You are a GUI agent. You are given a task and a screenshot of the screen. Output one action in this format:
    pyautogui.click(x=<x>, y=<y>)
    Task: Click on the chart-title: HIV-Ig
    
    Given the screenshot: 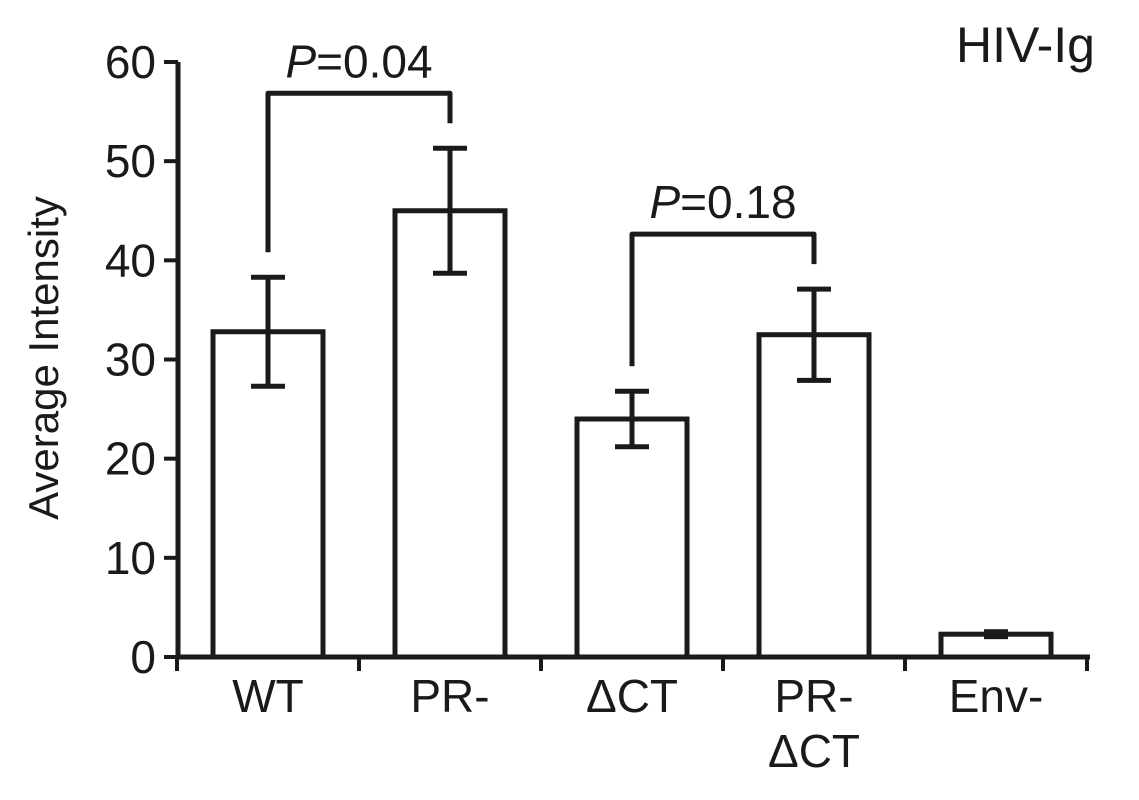 What is the action you would take?
    pyautogui.click(x=1025, y=45)
    